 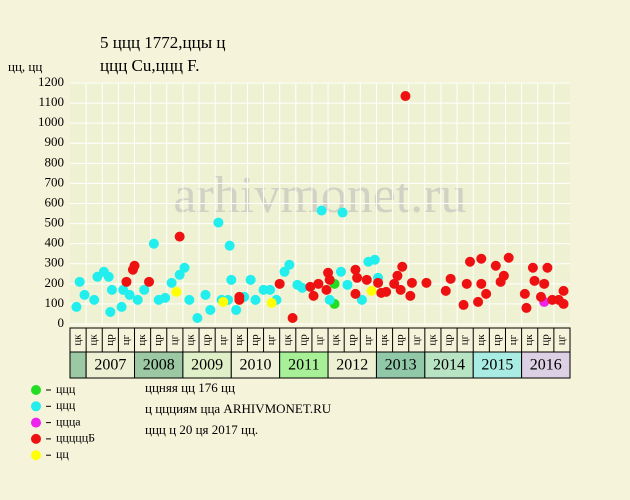 I want to click on y-axis-label: цц, цц, so click(x=25, y=66).